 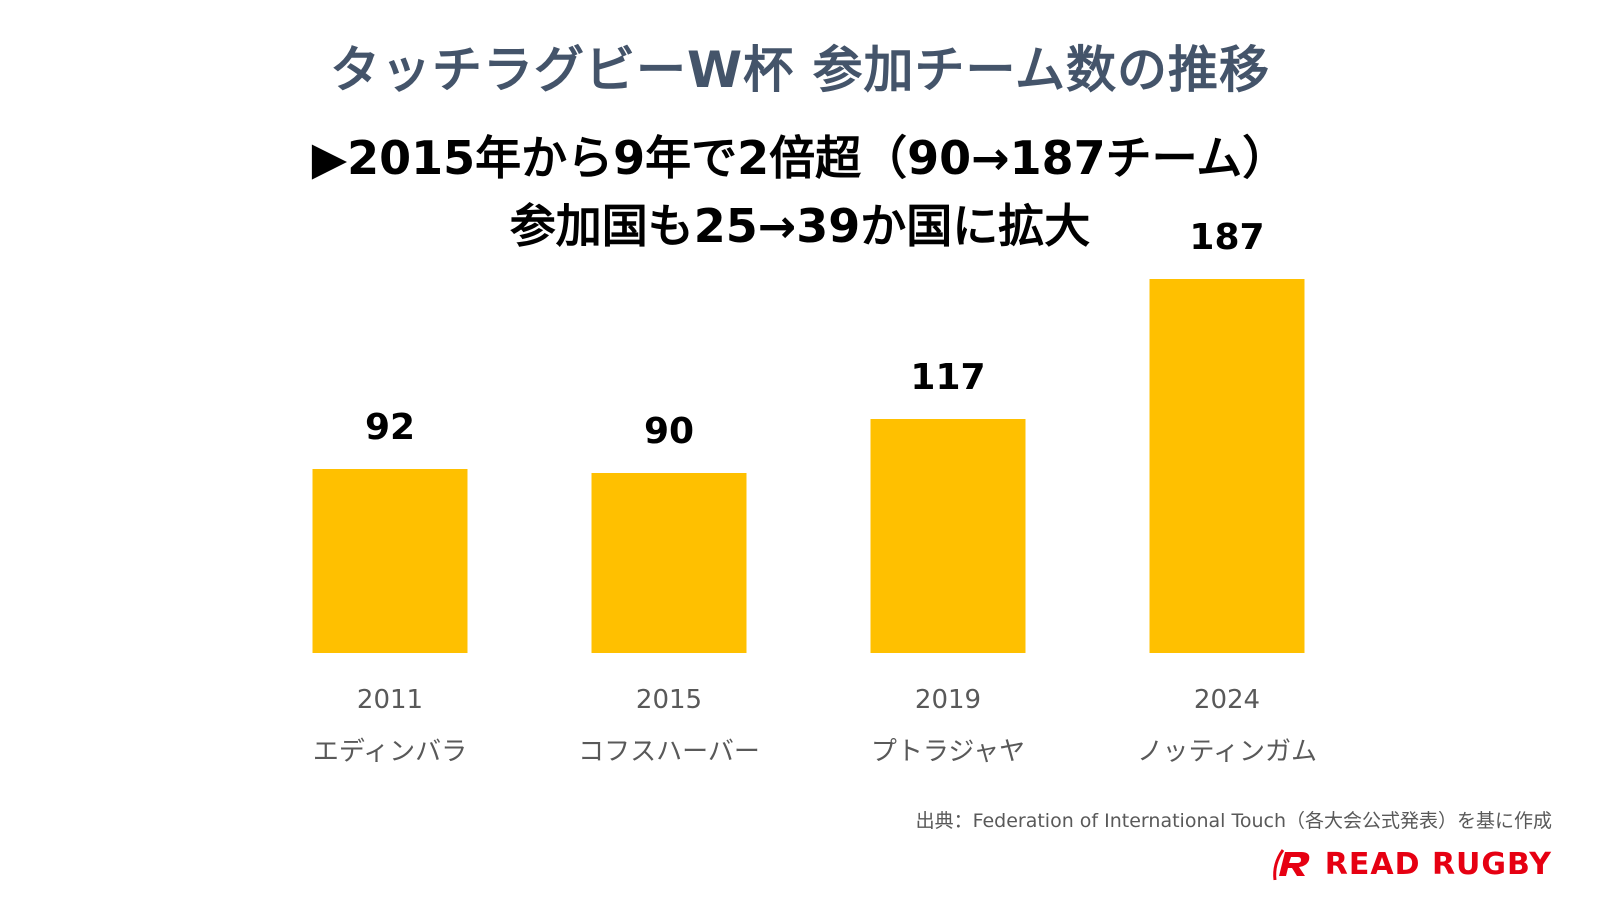 I want to click on x-tick-venue: コフスハーバー, so click(x=669, y=752).